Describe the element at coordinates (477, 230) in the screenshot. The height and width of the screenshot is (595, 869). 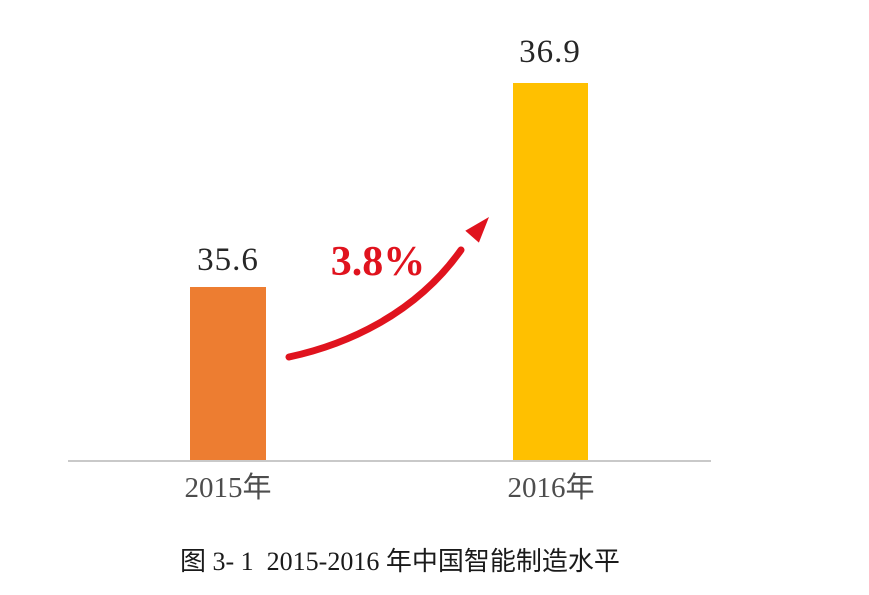
I see `growth-arrow-head` at that location.